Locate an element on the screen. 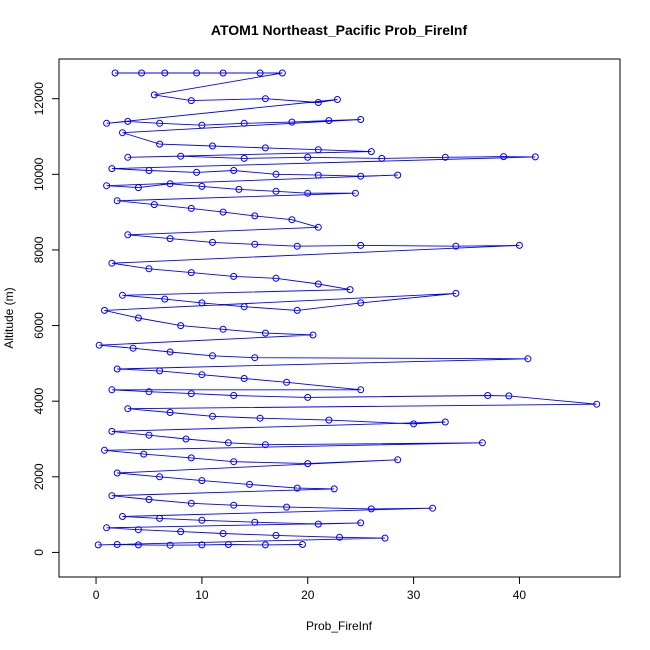  x-tick-label: 30 is located at coordinates (414, 595).